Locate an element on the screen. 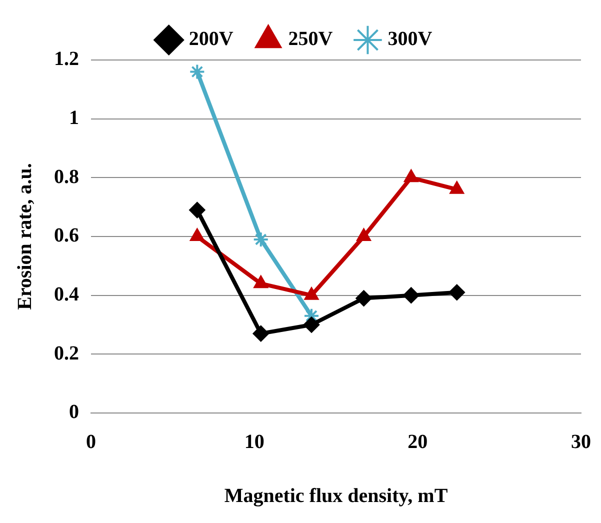  legend-label: 300V is located at coordinates (410, 39).